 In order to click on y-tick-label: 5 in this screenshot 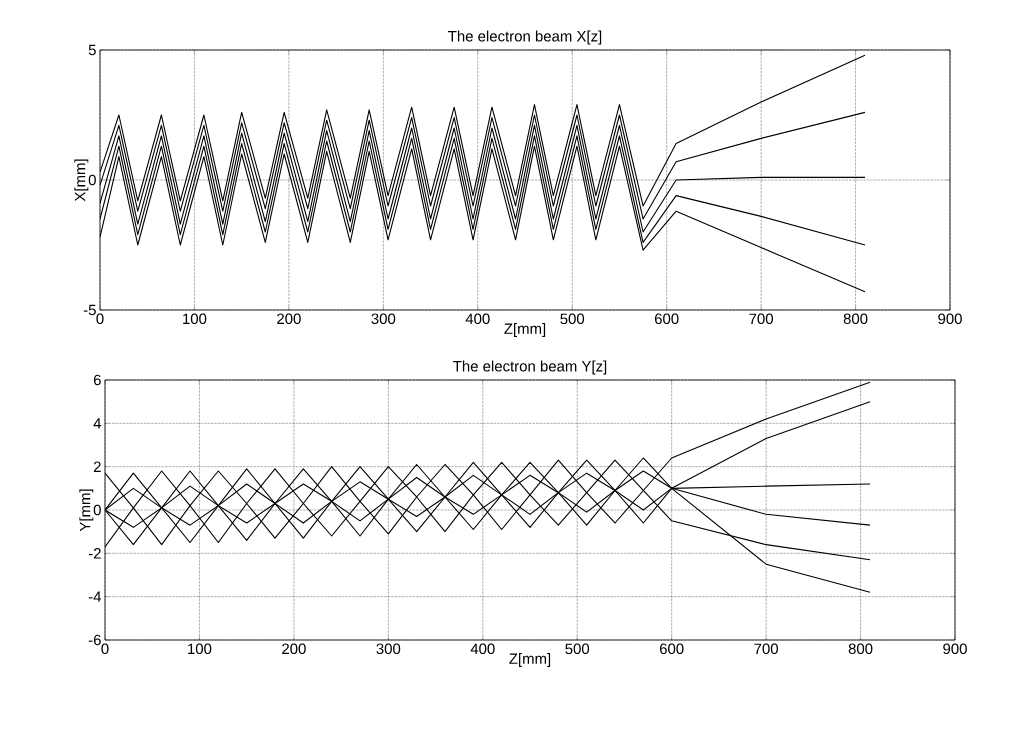, I will do `click(92, 50)`.